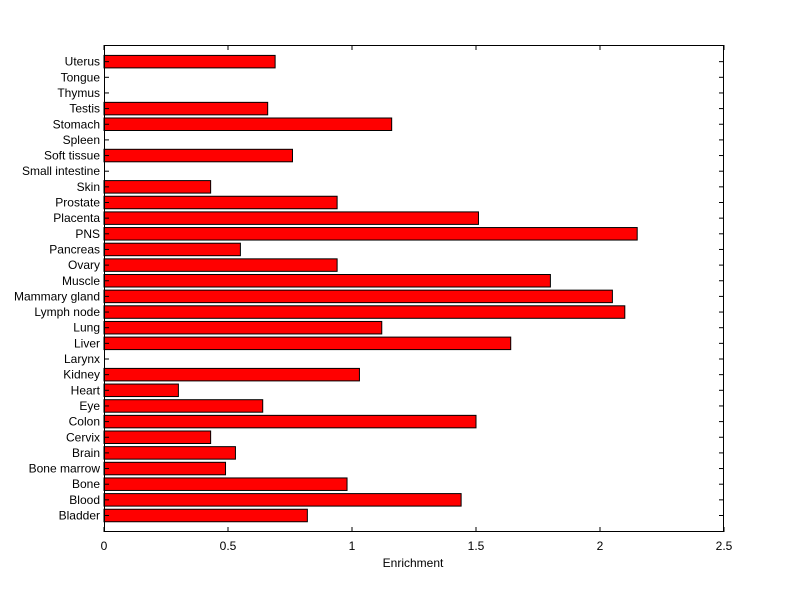 The height and width of the screenshot is (599, 800). What do you see at coordinates (243, 327) in the screenshot?
I see `bar-lung` at bounding box center [243, 327].